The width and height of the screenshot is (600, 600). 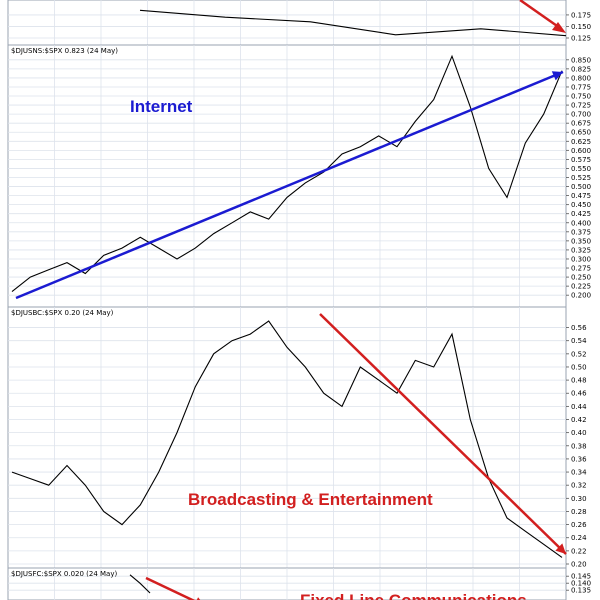 I want to click on y-tick-label: 0.650, so click(x=581, y=133).